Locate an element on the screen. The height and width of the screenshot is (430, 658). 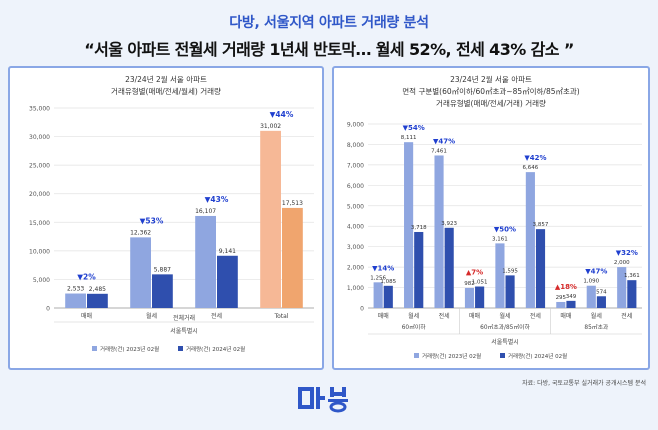
y-tick-label: 5,000 is located at coordinates (355, 206).